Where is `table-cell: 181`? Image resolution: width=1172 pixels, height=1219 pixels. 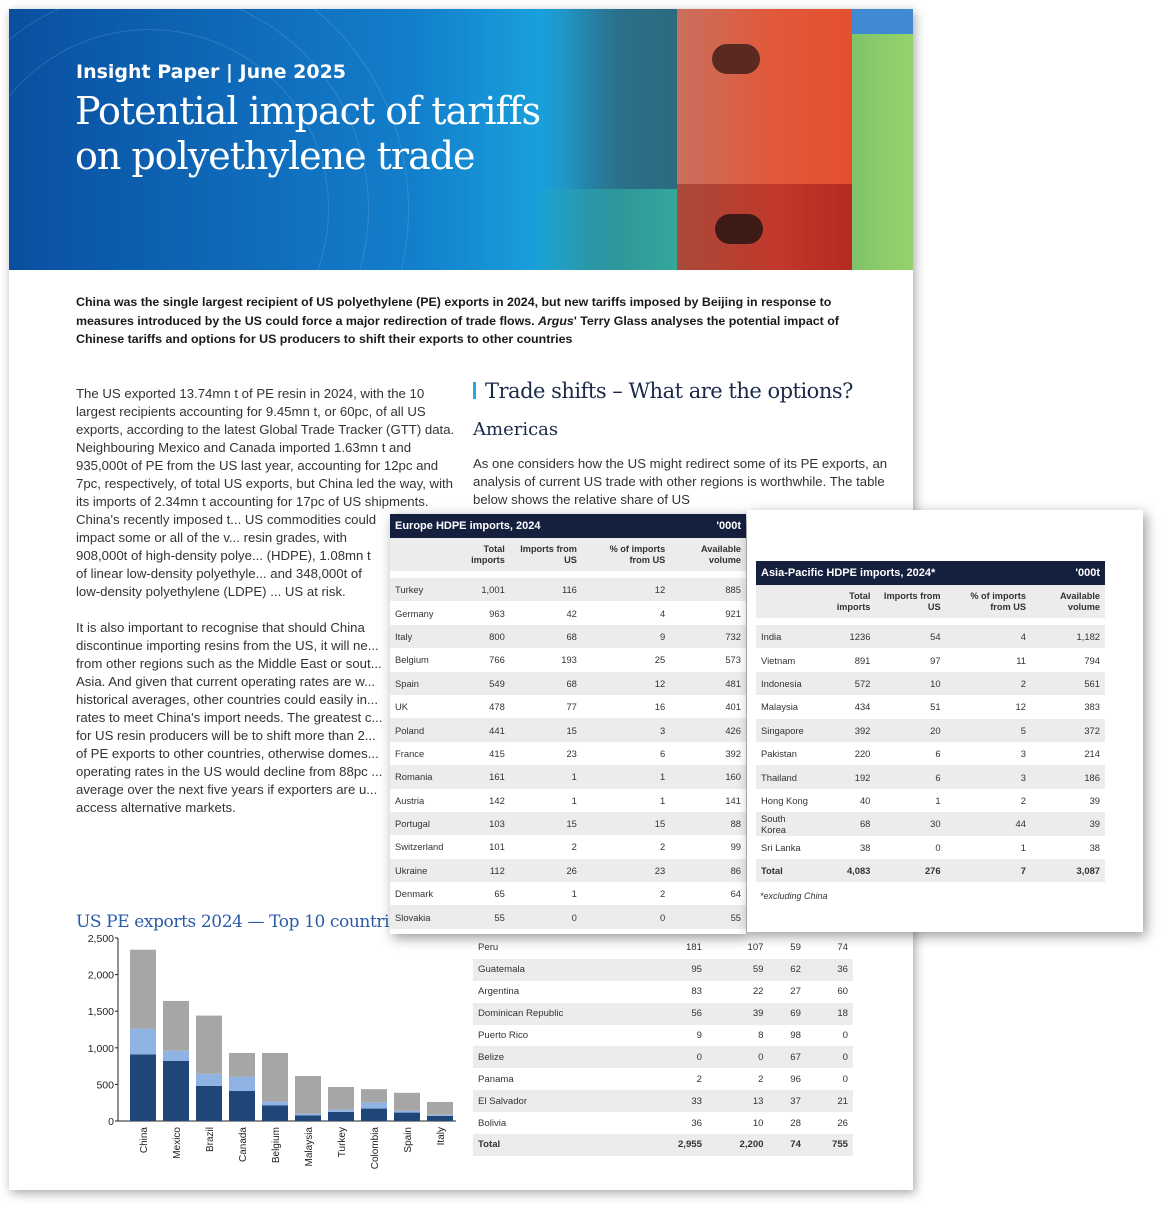 table-cell: 181 is located at coordinates (693, 948).